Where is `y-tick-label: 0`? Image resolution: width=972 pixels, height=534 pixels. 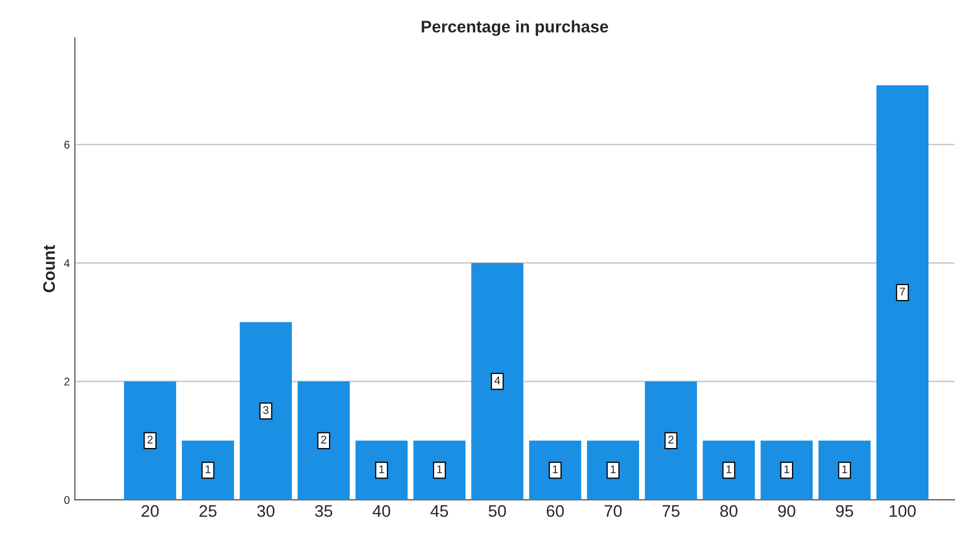
y-tick-label: 0 is located at coordinates (67, 500).